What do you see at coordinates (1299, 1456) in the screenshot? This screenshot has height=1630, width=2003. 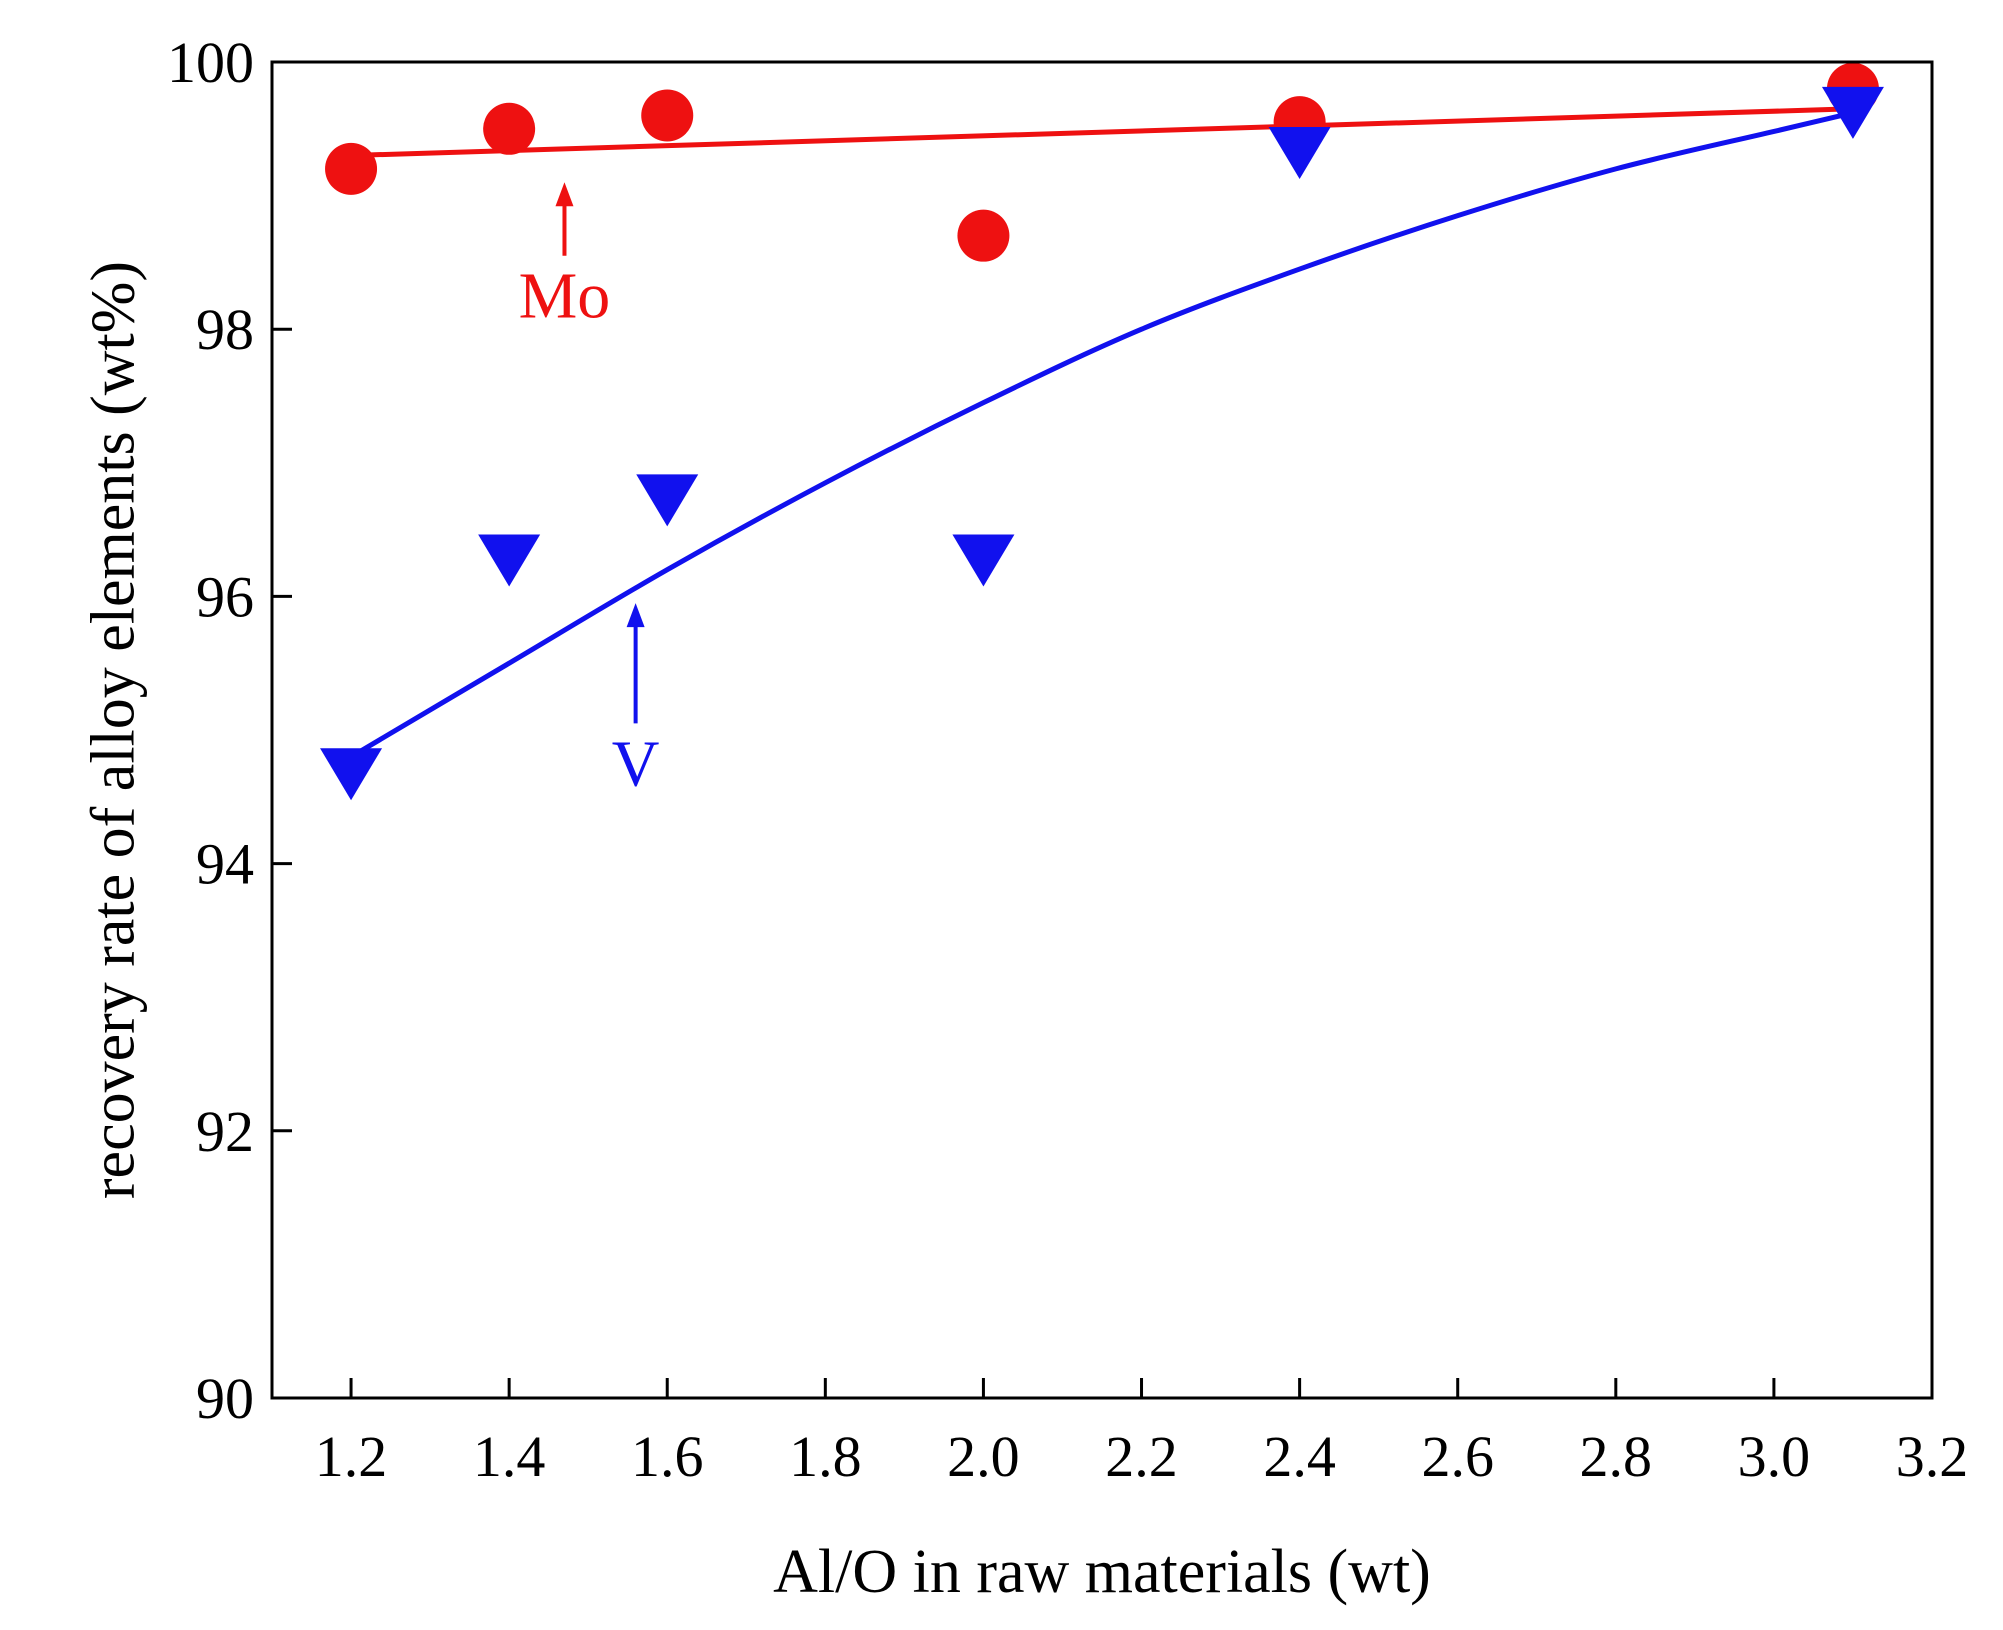 I see `x-tick-label: 2.4` at bounding box center [1299, 1456].